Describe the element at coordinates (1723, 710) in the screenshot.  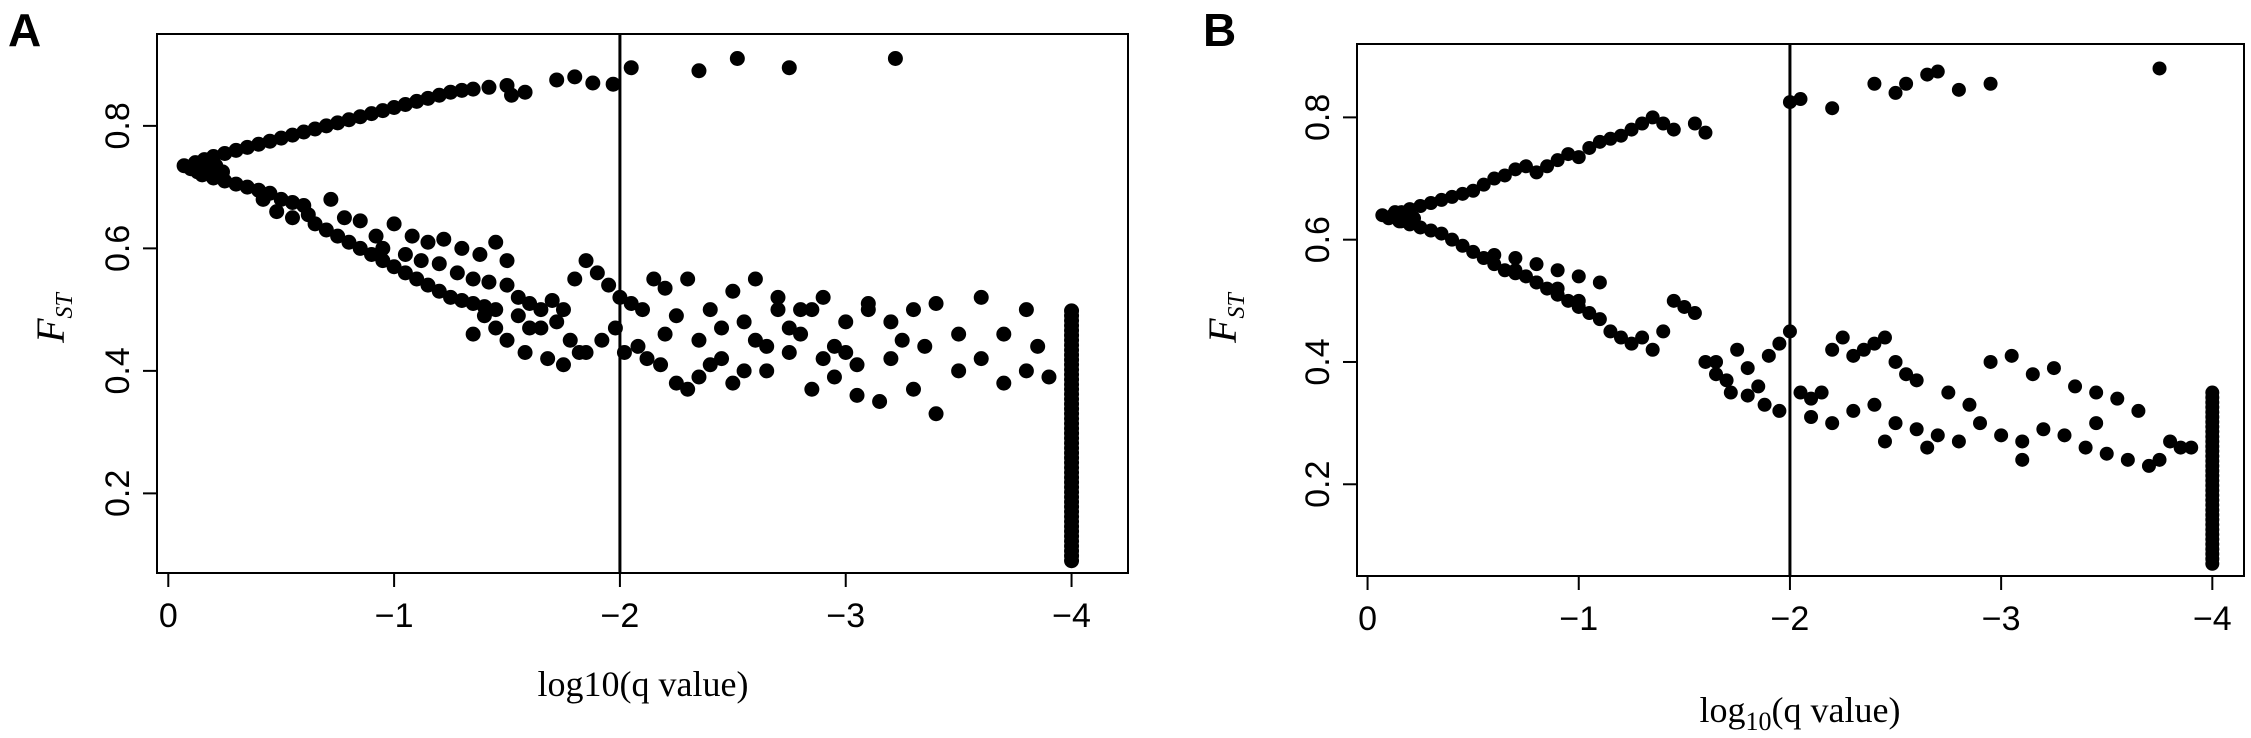
I see `x-axis-title-pre-b: log` at that location.